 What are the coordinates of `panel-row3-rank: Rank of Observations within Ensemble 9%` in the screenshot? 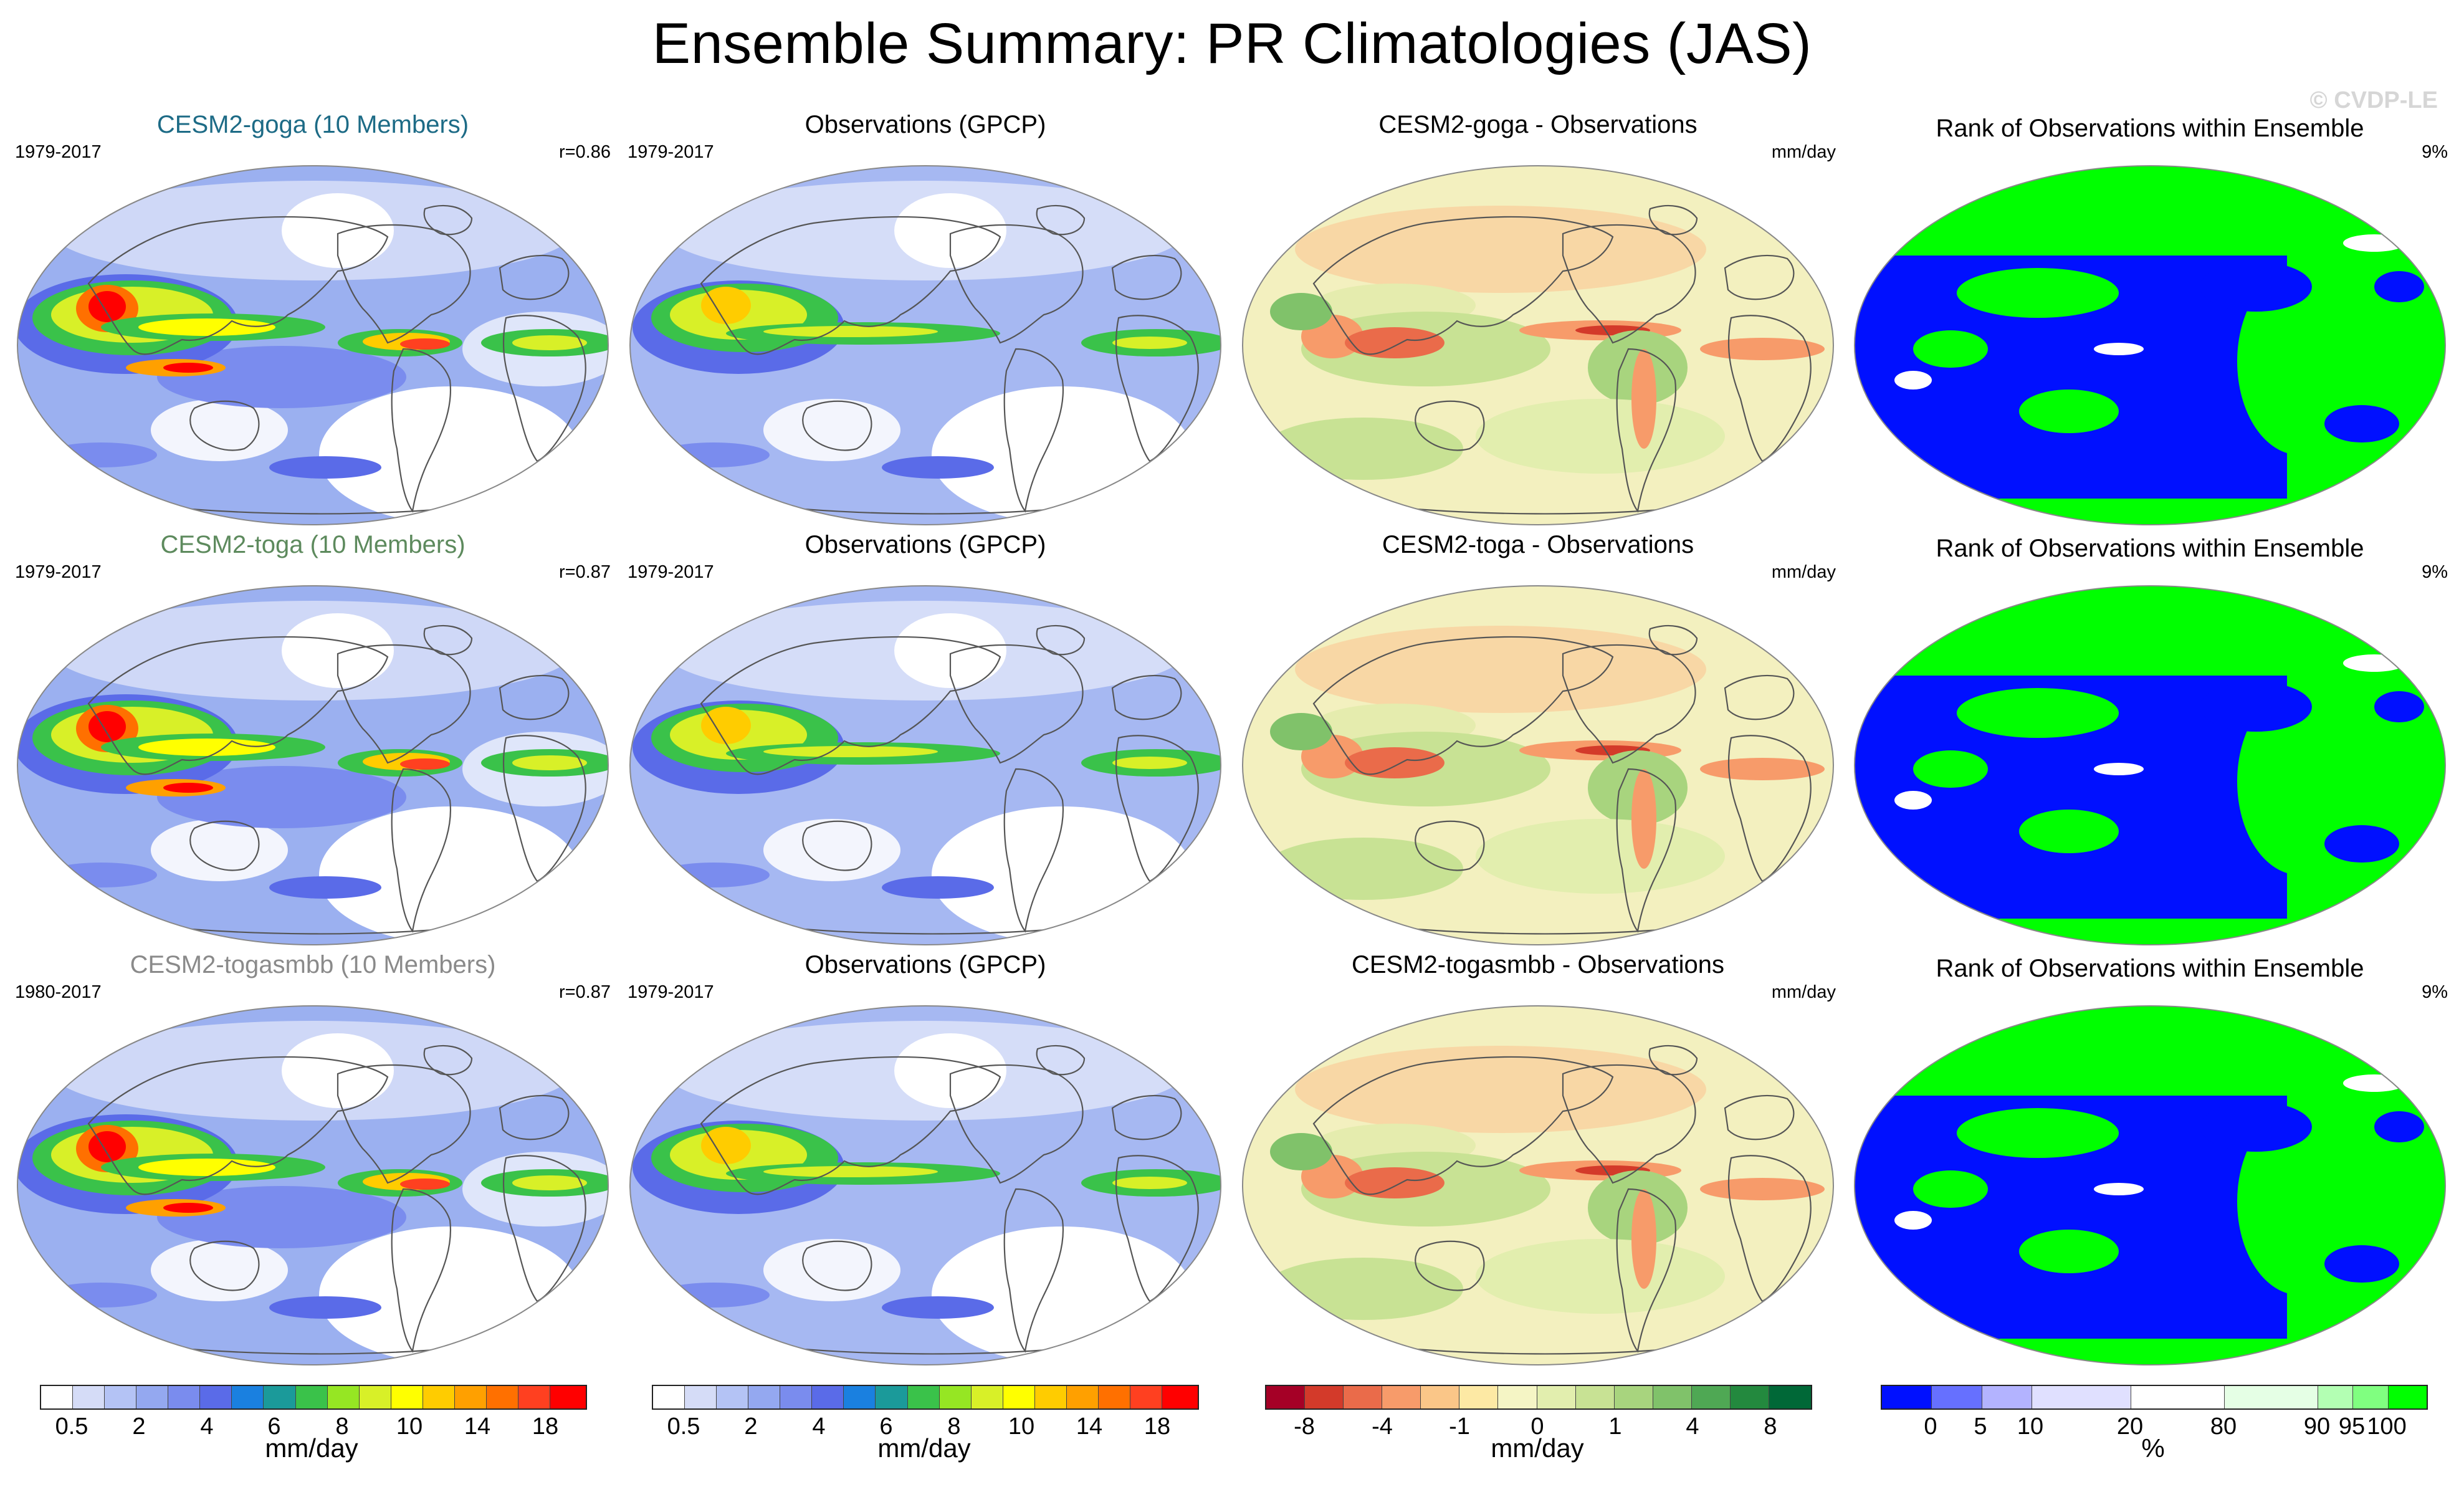 It's located at (2150, 1163).